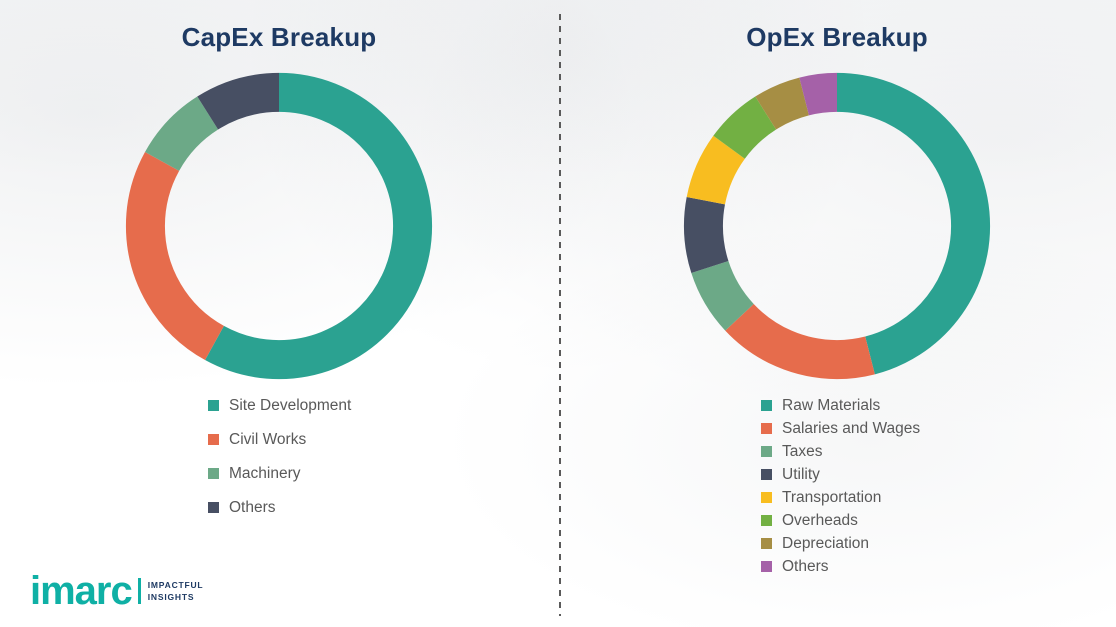 The height and width of the screenshot is (627, 1116). I want to click on imarc-logo: imarc IMPACTFUL INSIGHTS, so click(116, 591).